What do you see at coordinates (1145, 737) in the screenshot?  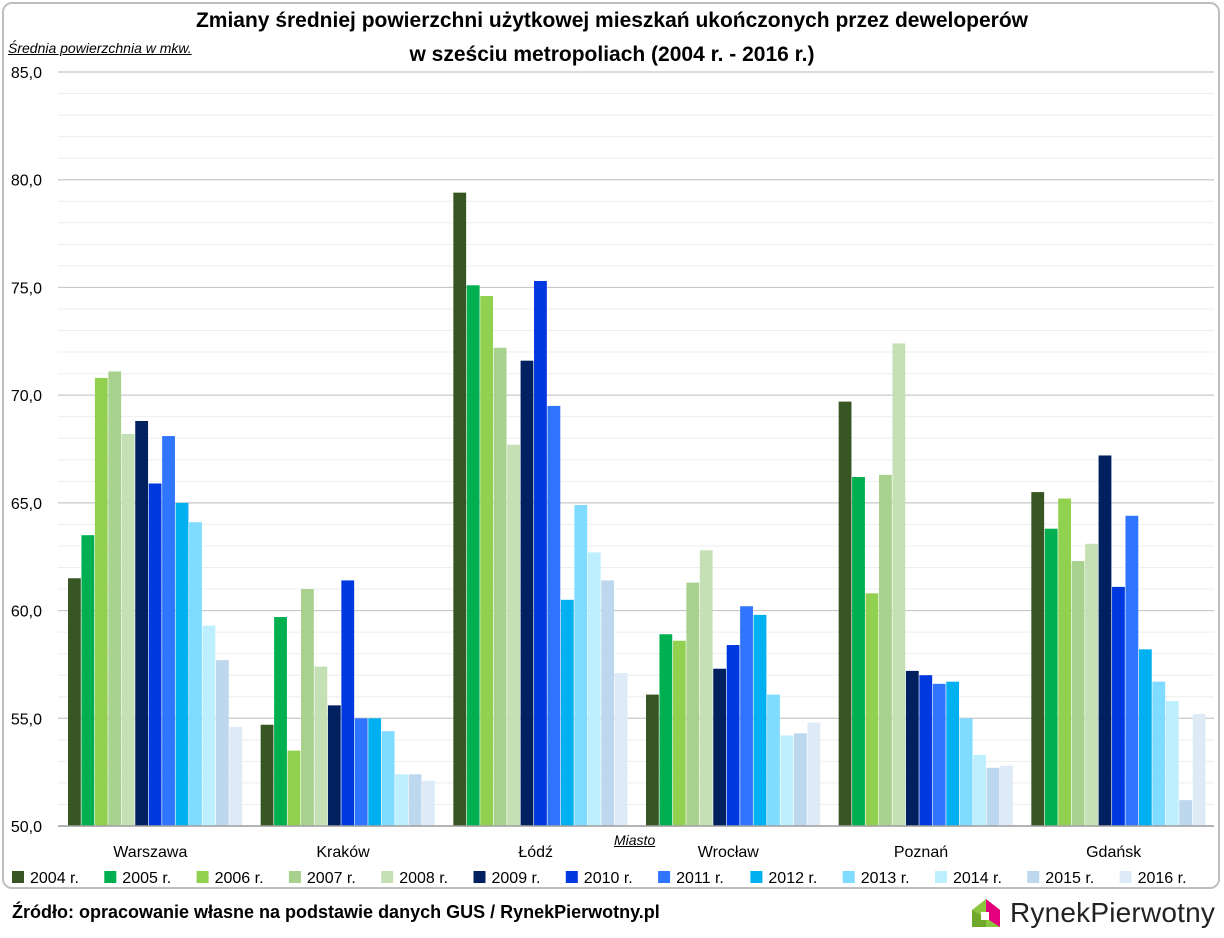 I see `bar-Gdańsk-2012r` at bounding box center [1145, 737].